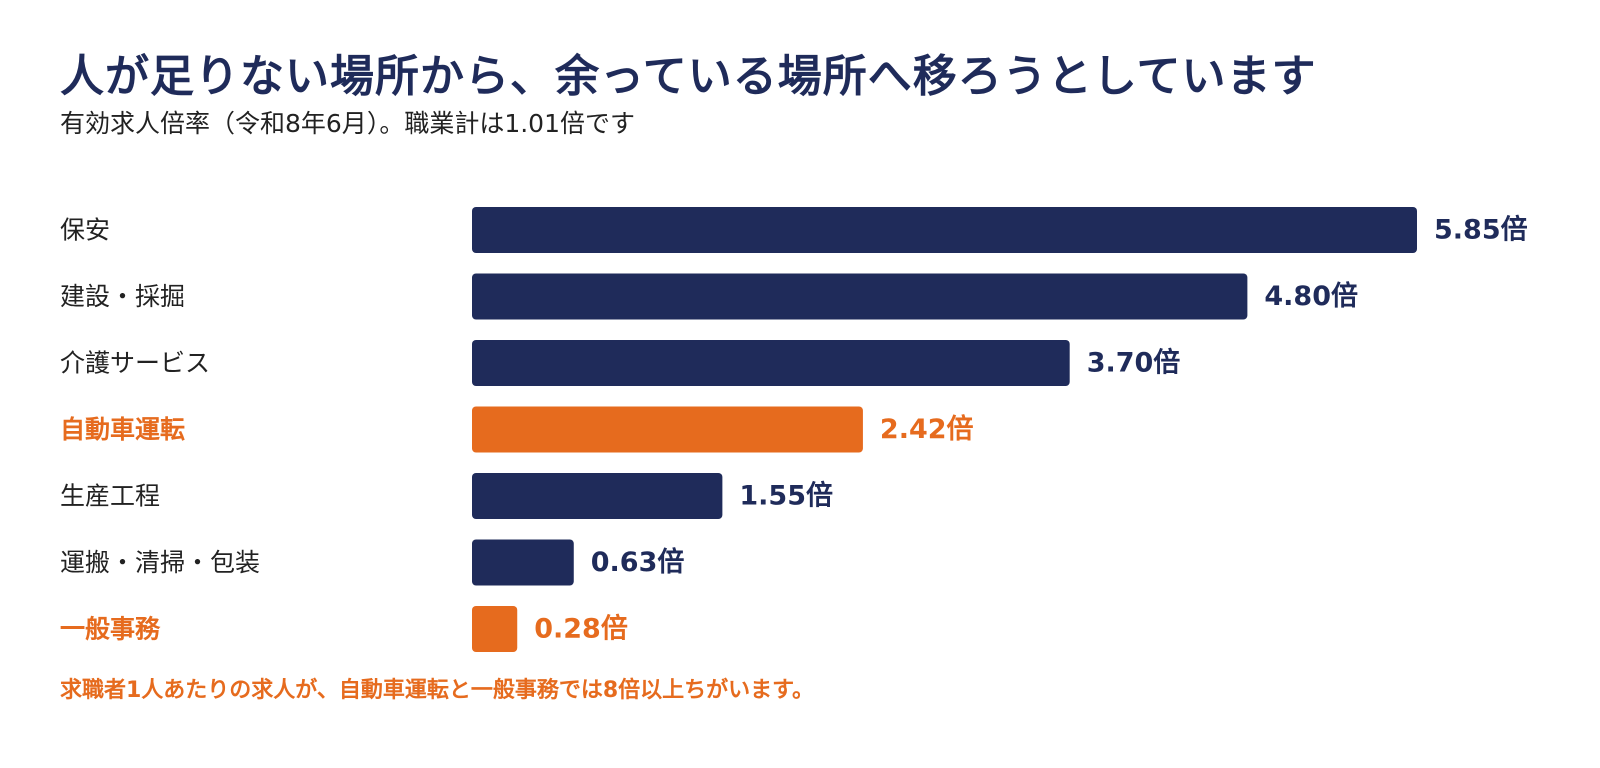 Image resolution: width=1600 pixels, height=768 pixels. Describe the element at coordinates (786, 496) in the screenshot. I see `value-label: 1.55倍` at that location.